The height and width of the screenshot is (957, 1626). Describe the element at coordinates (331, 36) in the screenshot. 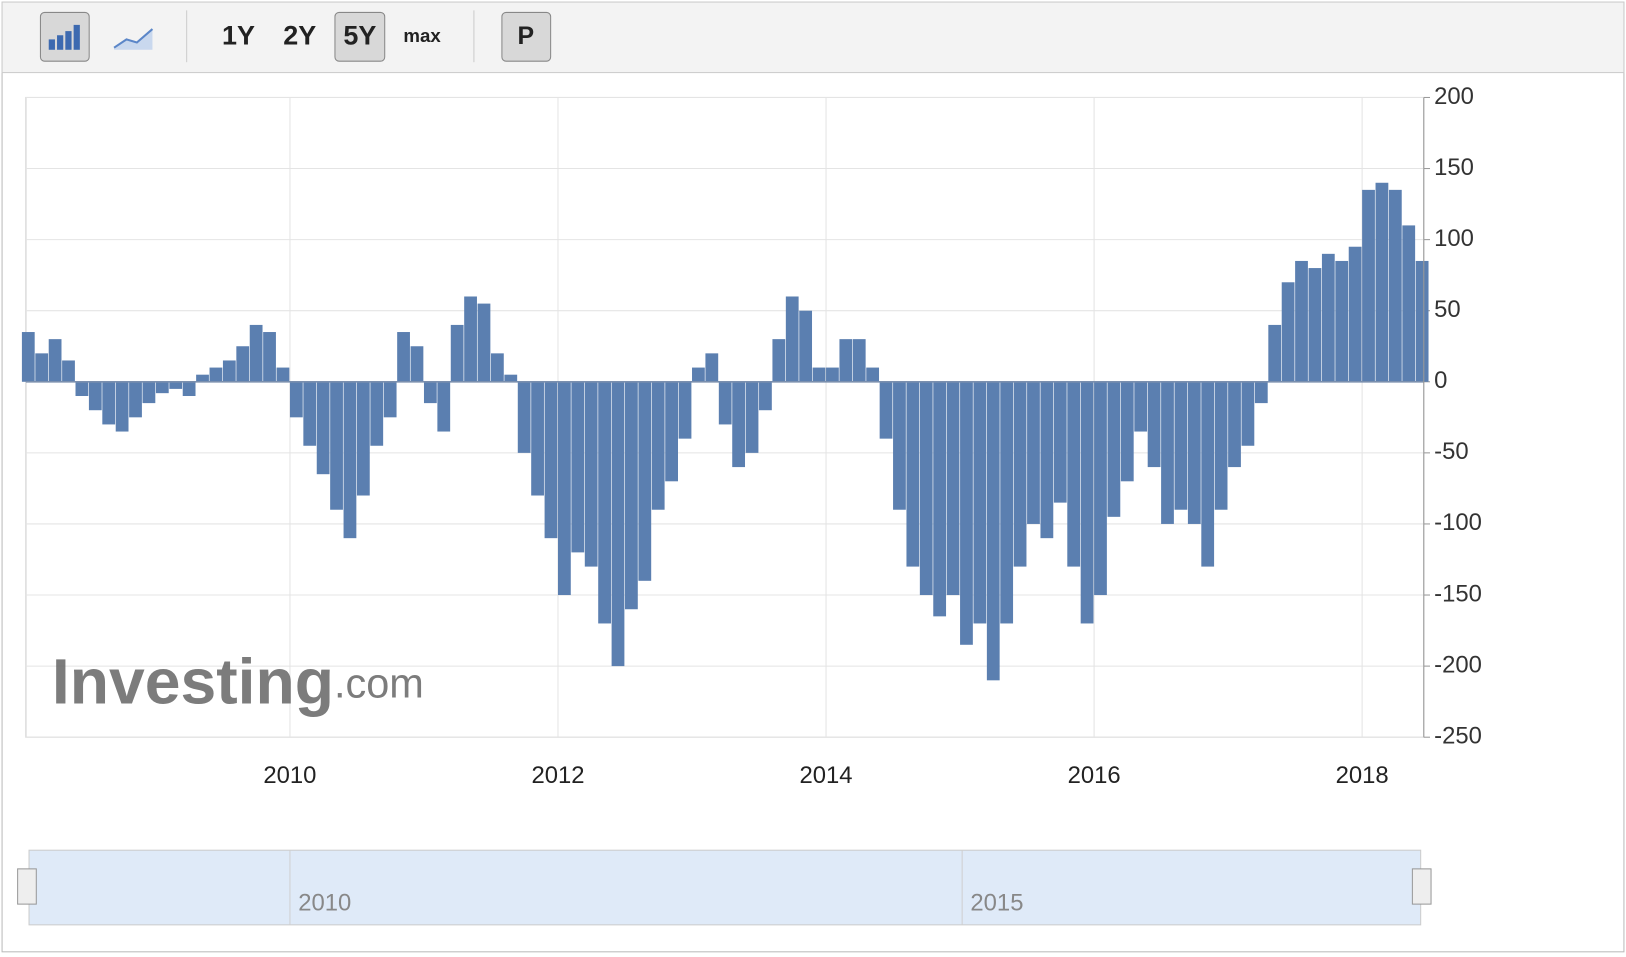

I see `range-buttons: 1Y 2Y 5Y max` at that location.